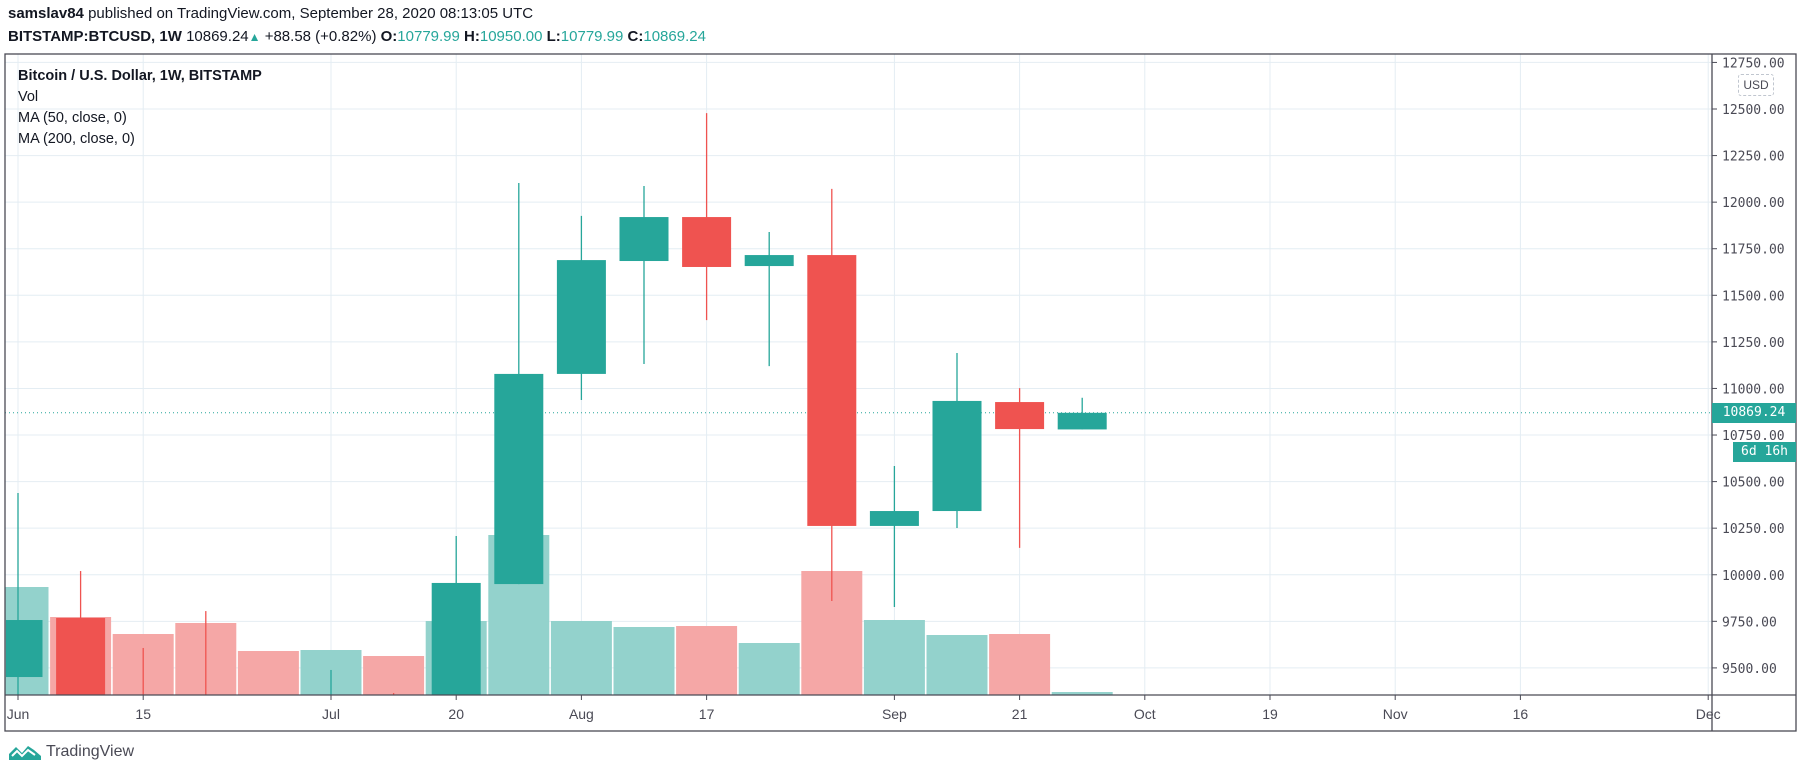  I want to click on close-label: C:, so click(635, 36).